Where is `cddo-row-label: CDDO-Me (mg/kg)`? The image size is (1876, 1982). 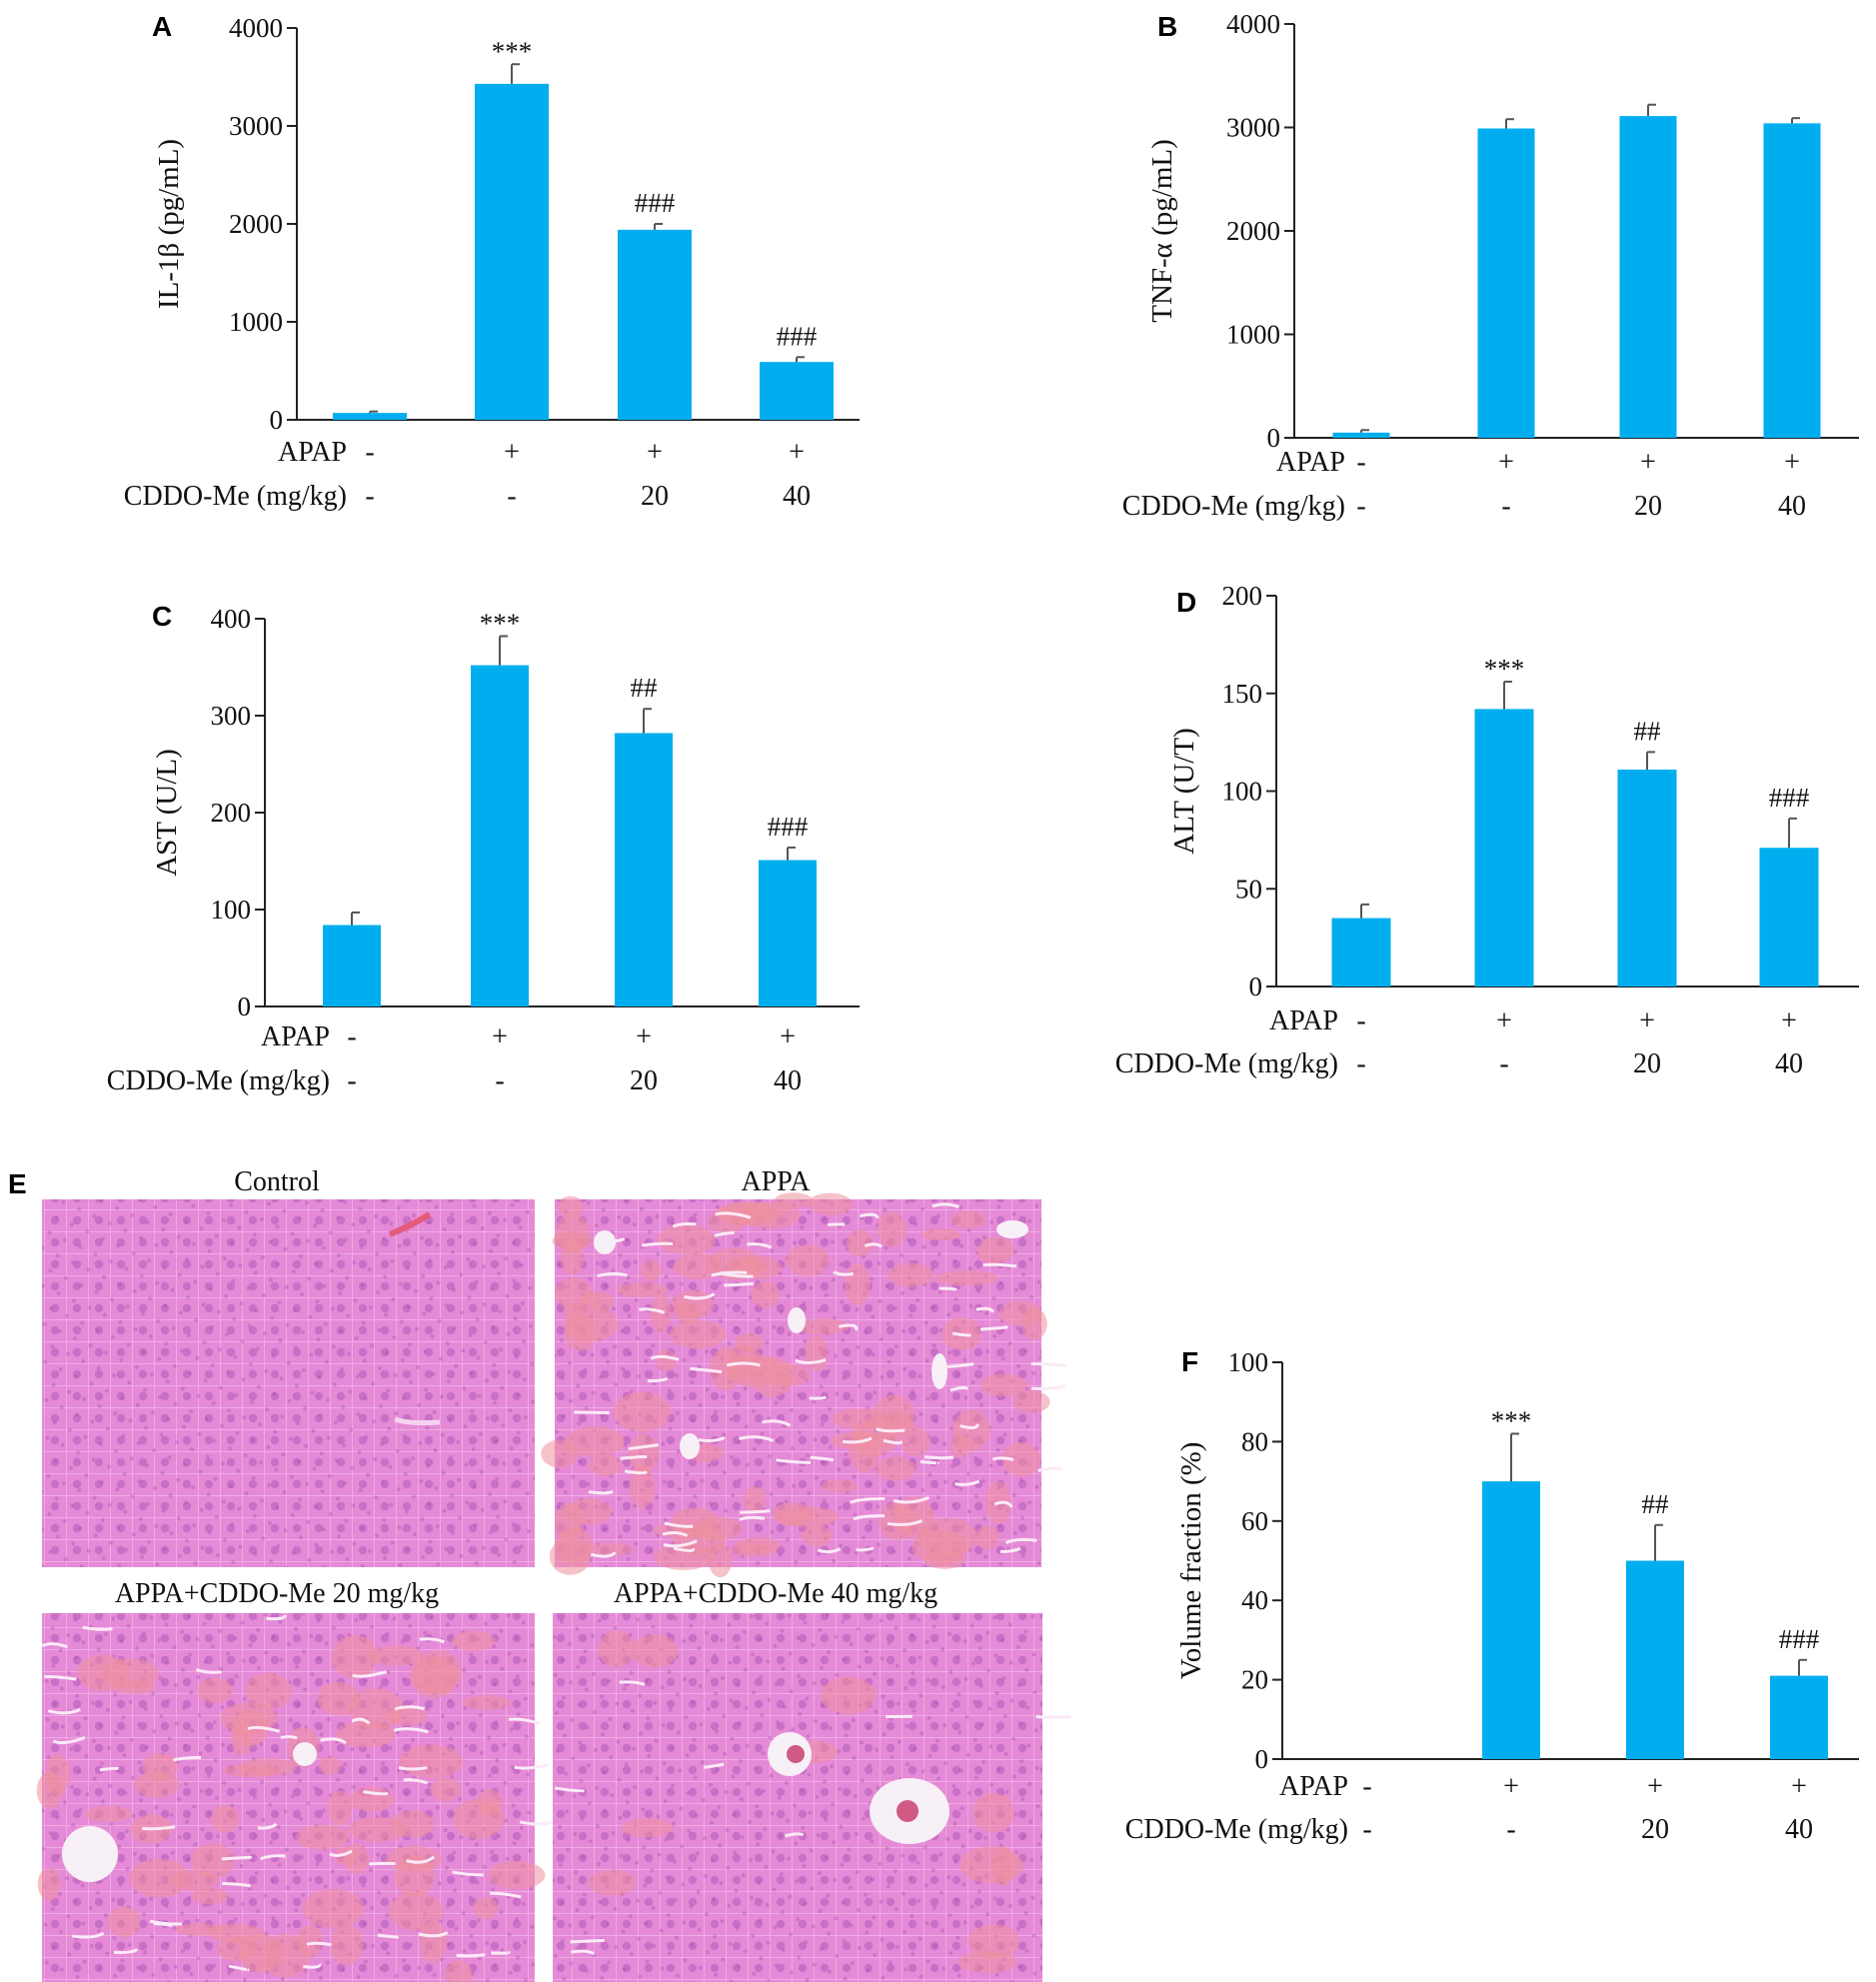
cddo-row-label: CDDO-Me (mg/kg) is located at coordinates (218, 1080).